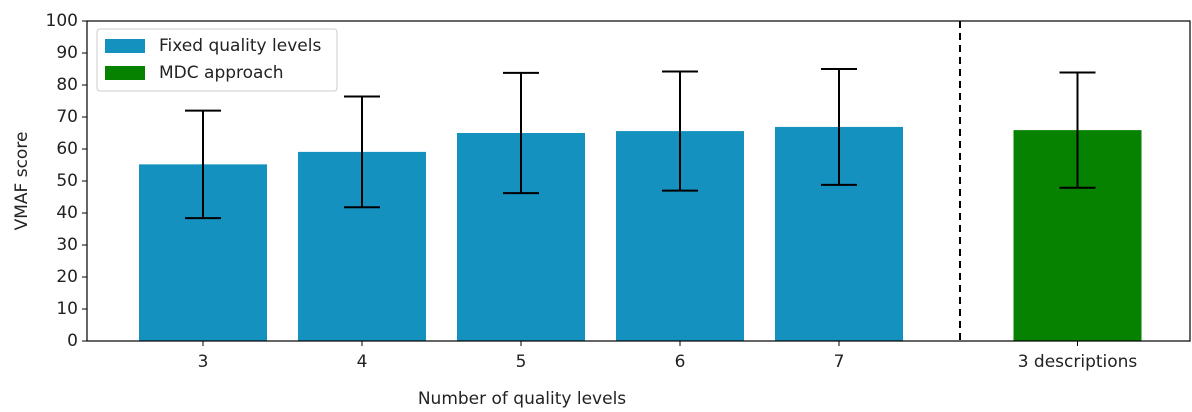  Describe the element at coordinates (522, 399) in the screenshot. I see `x-axis-label: Number of quality levels` at that location.